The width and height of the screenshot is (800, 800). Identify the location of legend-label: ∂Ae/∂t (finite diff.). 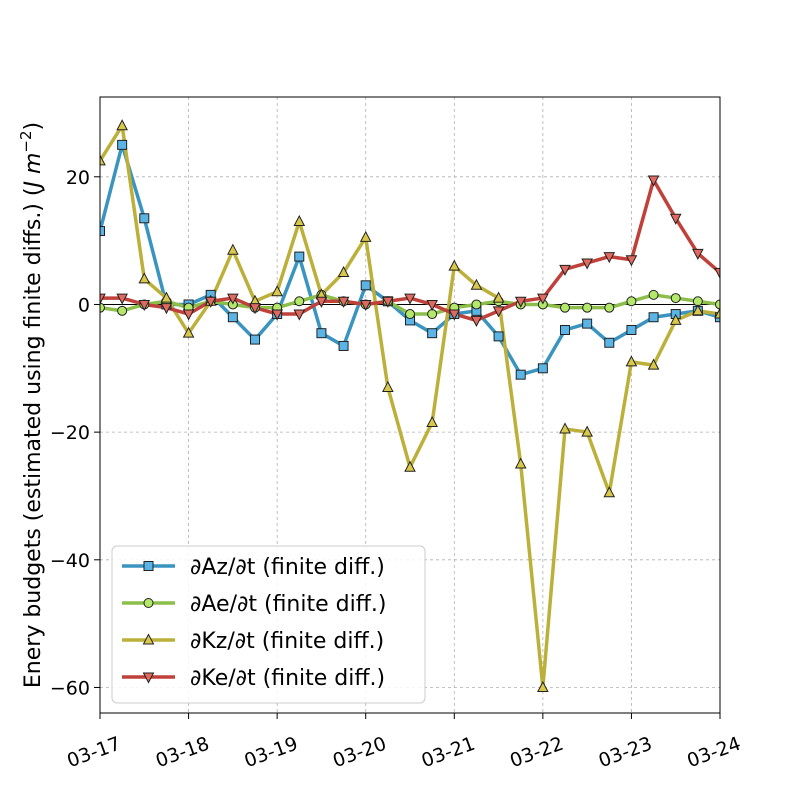
(288, 604).